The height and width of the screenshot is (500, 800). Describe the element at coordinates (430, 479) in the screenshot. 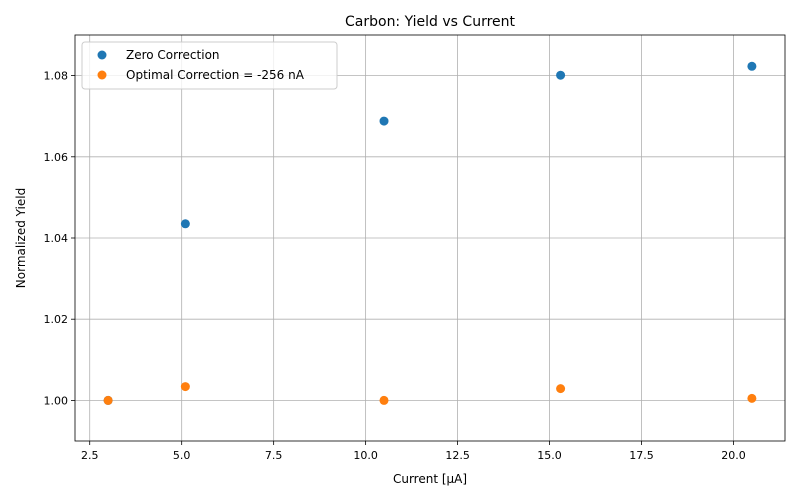

I see `x-axis-label: Current [μA]` at that location.